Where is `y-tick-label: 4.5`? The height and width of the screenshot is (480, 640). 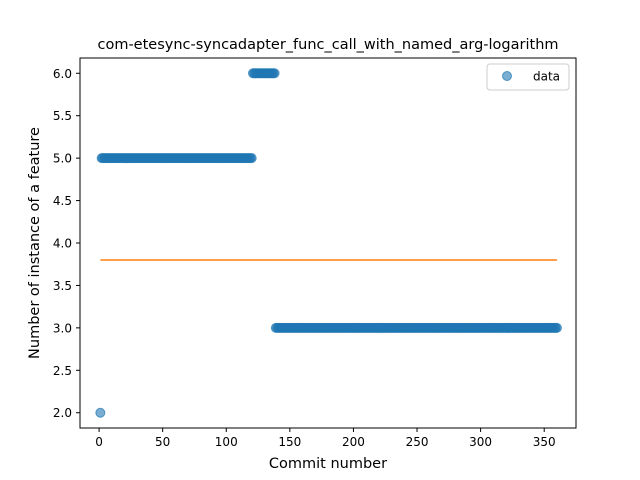
y-tick-label: 4.5 is located at coordinates (62, 201).